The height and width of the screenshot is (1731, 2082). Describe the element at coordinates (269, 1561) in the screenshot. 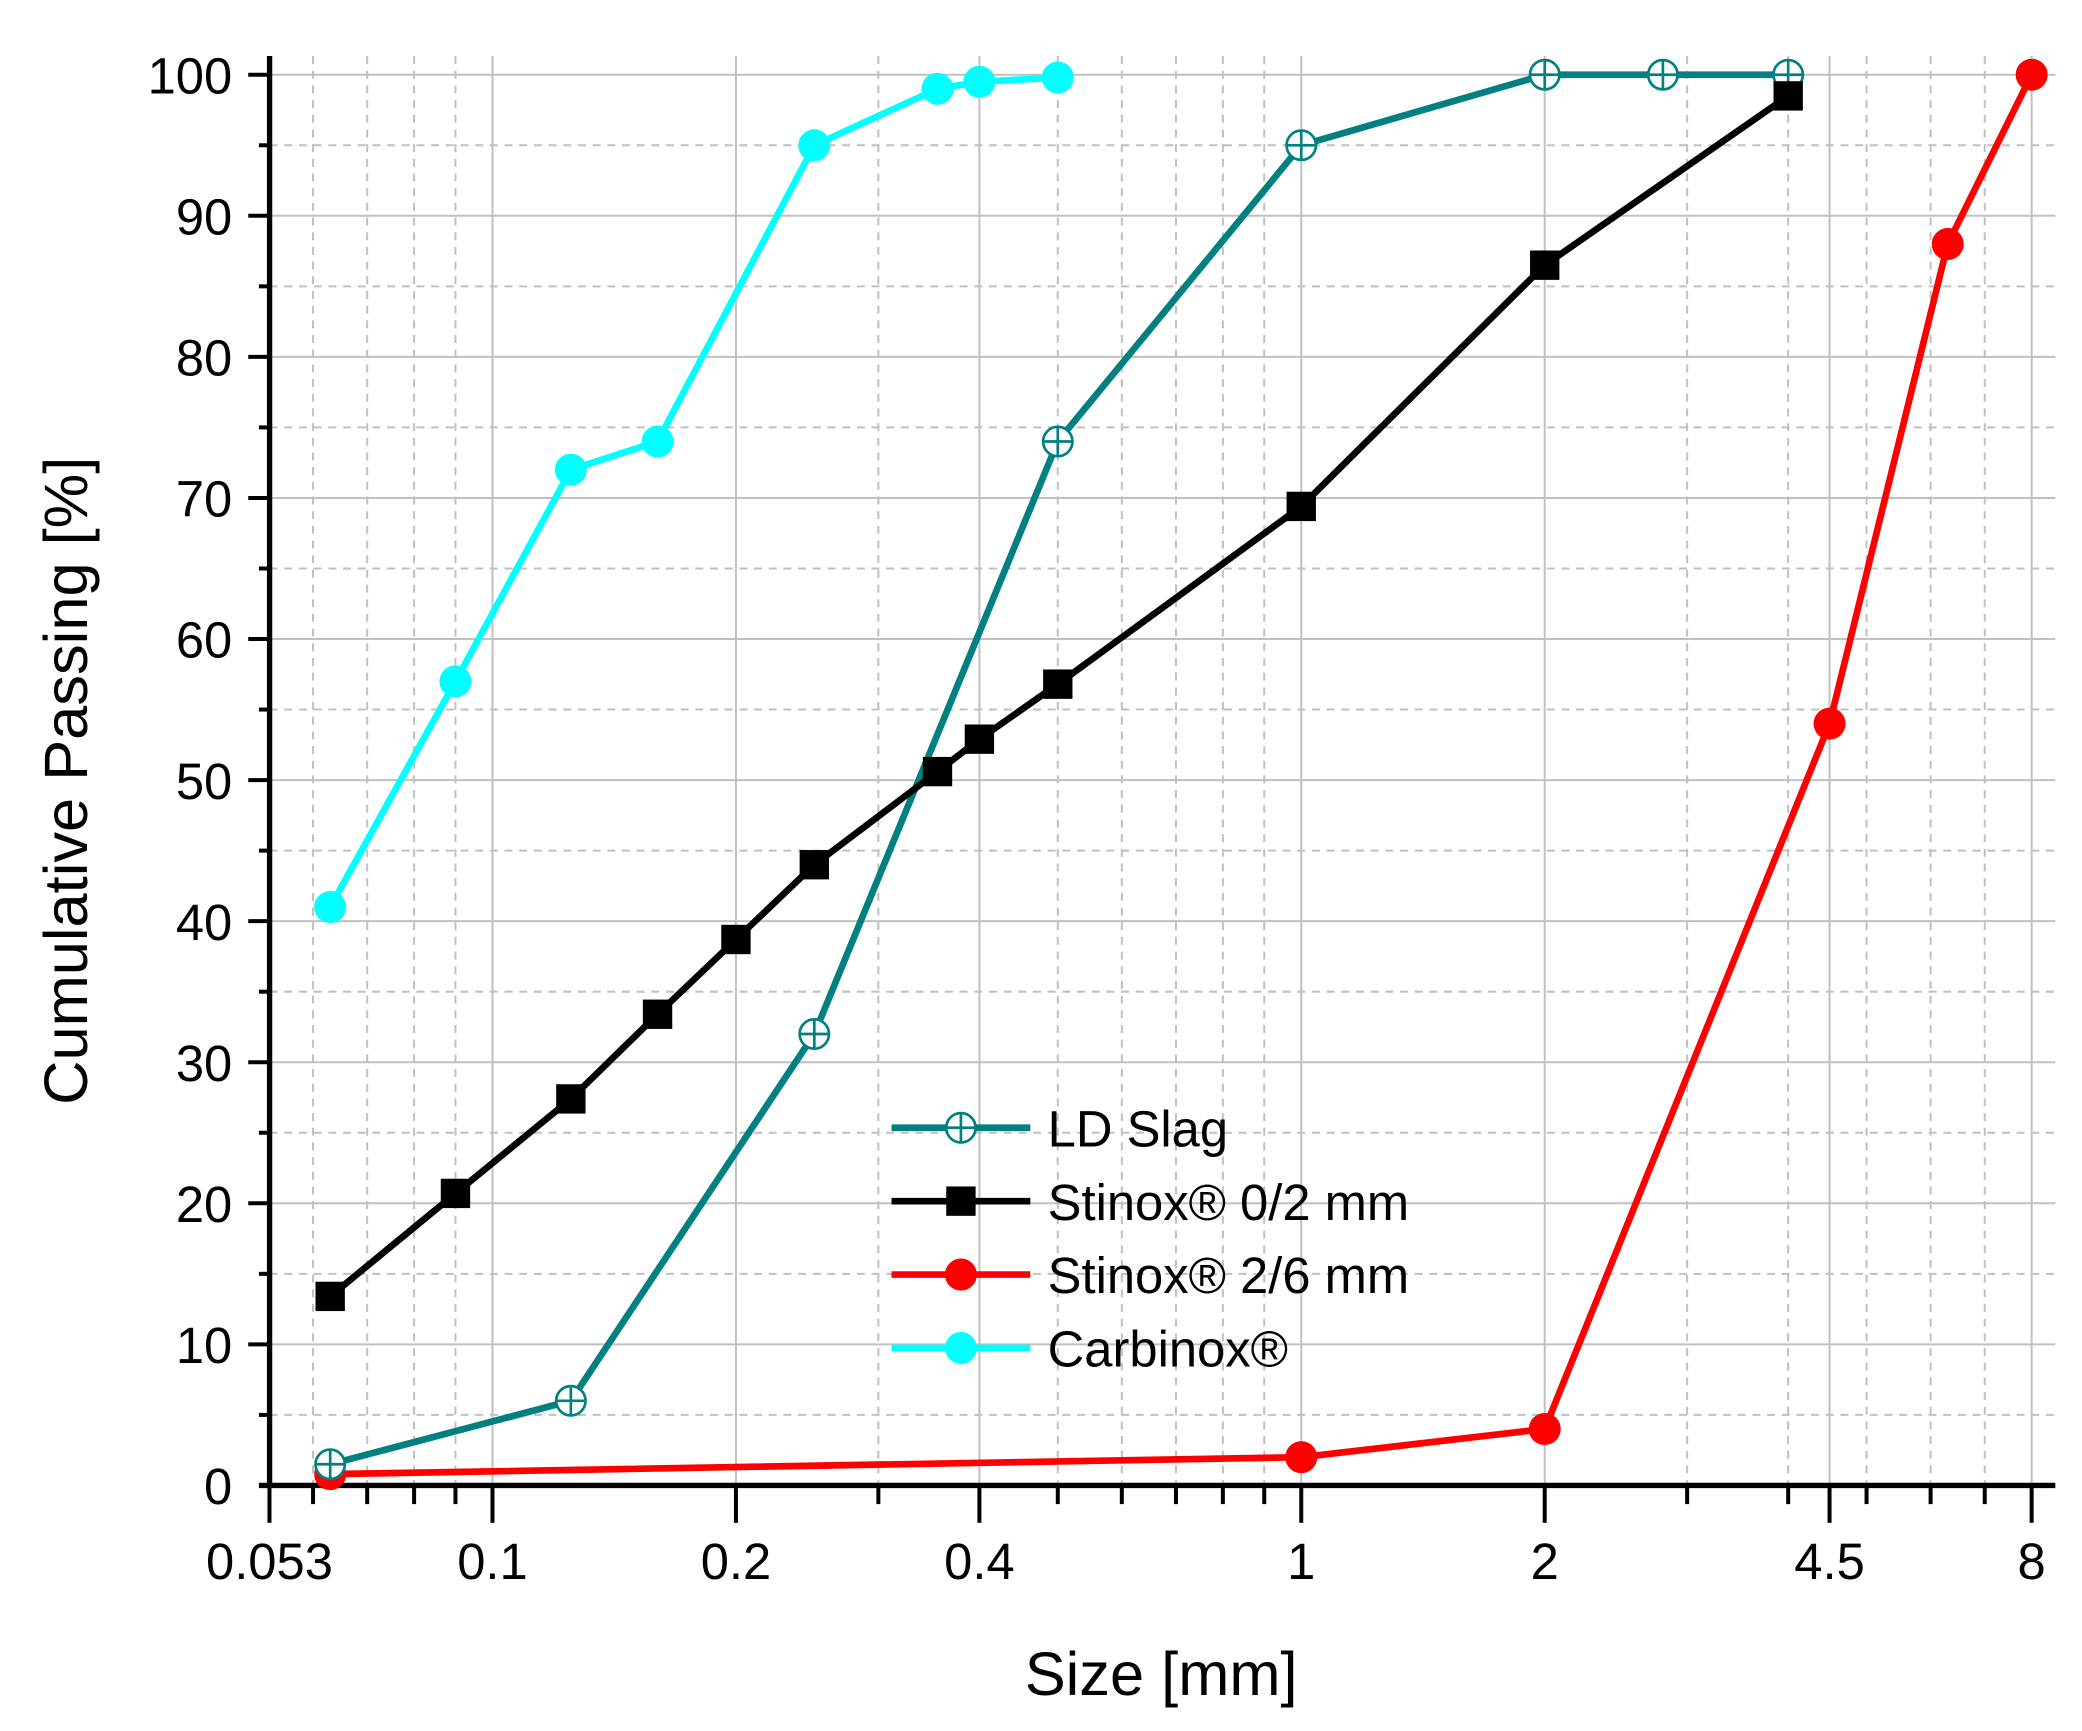

I see `x-tick-label: 0.053` at that location.